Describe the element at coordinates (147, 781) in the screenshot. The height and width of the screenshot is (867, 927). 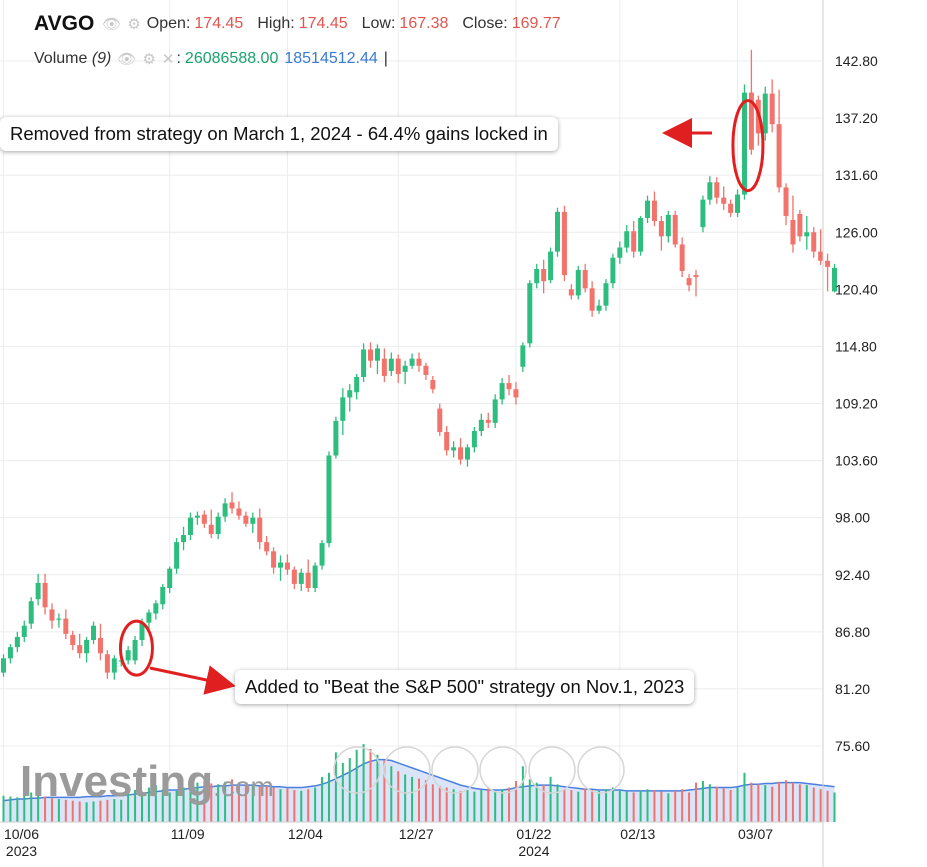
I see `investing-logo: Investing.com` at that location.